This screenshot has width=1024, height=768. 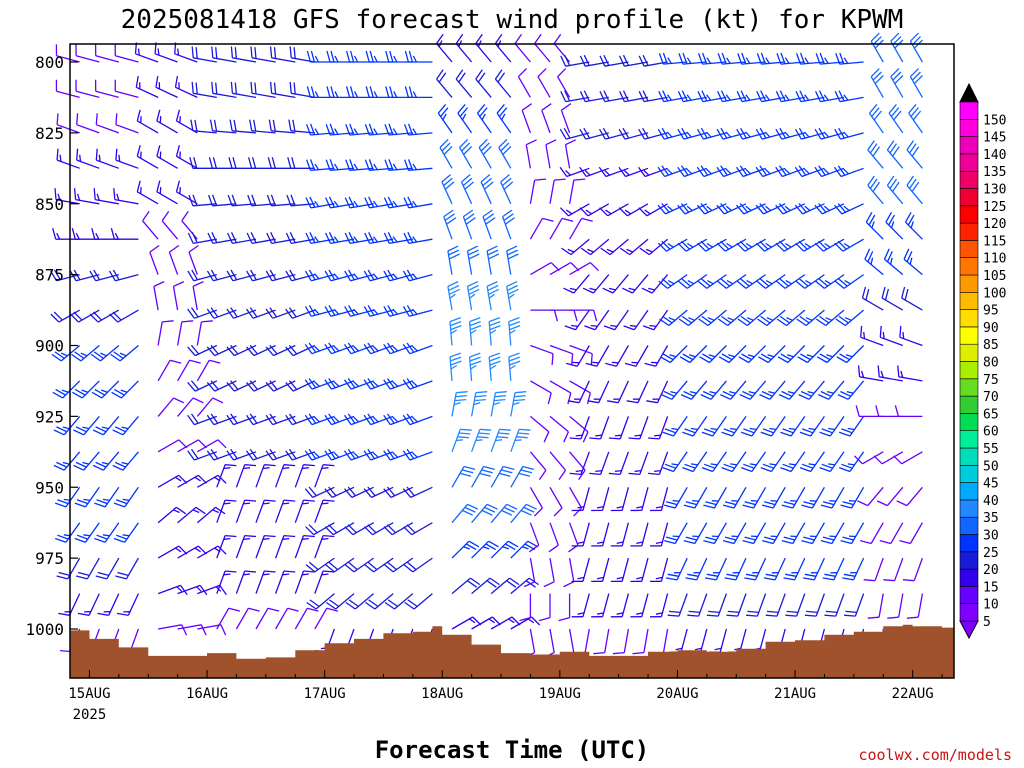 I want to click on x-axis-label: Forecast Time (UTC), so click(x=512, y=750).